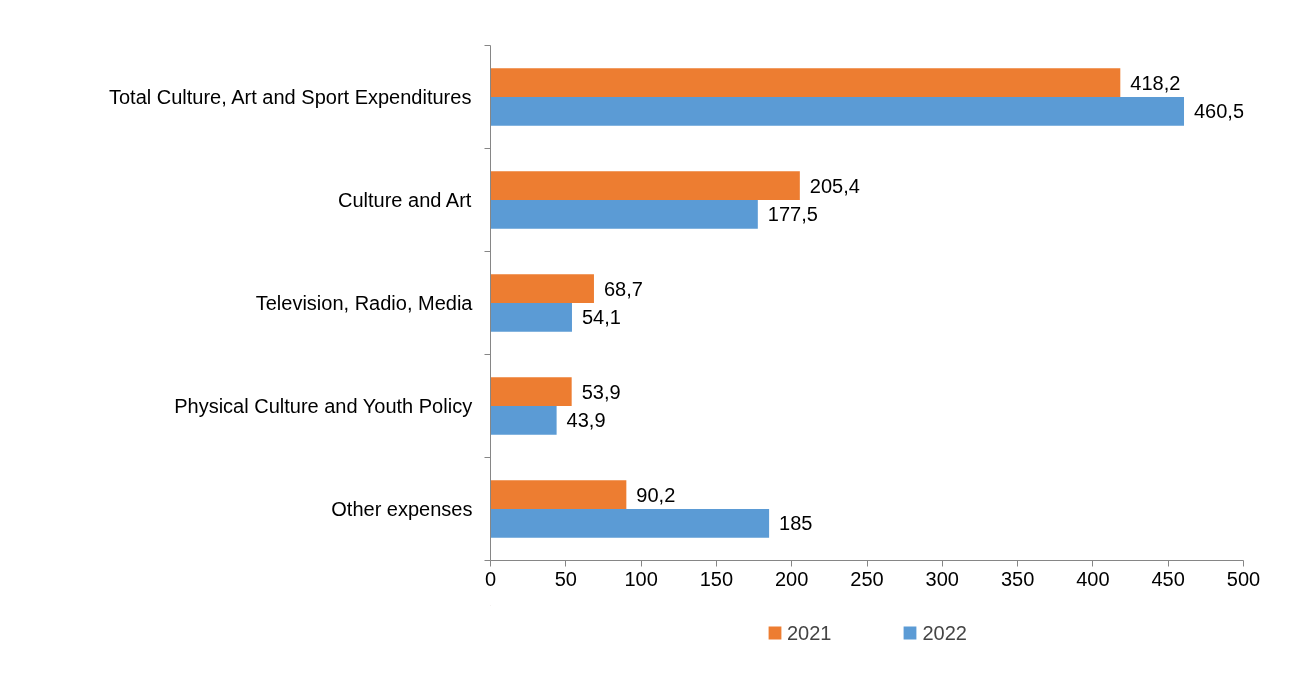  Describe the element at coordinates (290, 97) in the screenshot. I see `y-tick-label: Total Culture, Art and Sport Expenditures` at that location.